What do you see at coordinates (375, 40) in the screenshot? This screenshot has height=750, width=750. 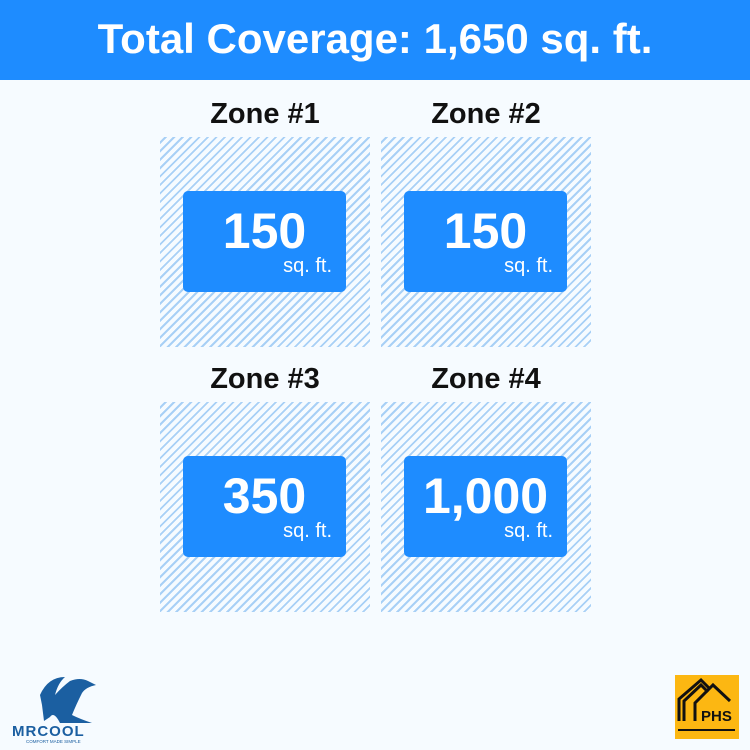 I see `total-coverage-header: Total Coverage: 1,650 sq. ft.` at bounding box center [375, 40].